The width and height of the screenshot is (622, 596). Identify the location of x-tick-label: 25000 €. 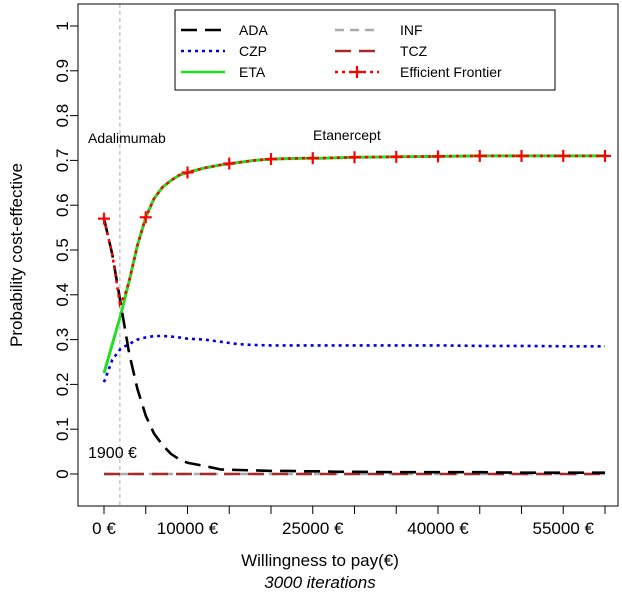
(313, 528).